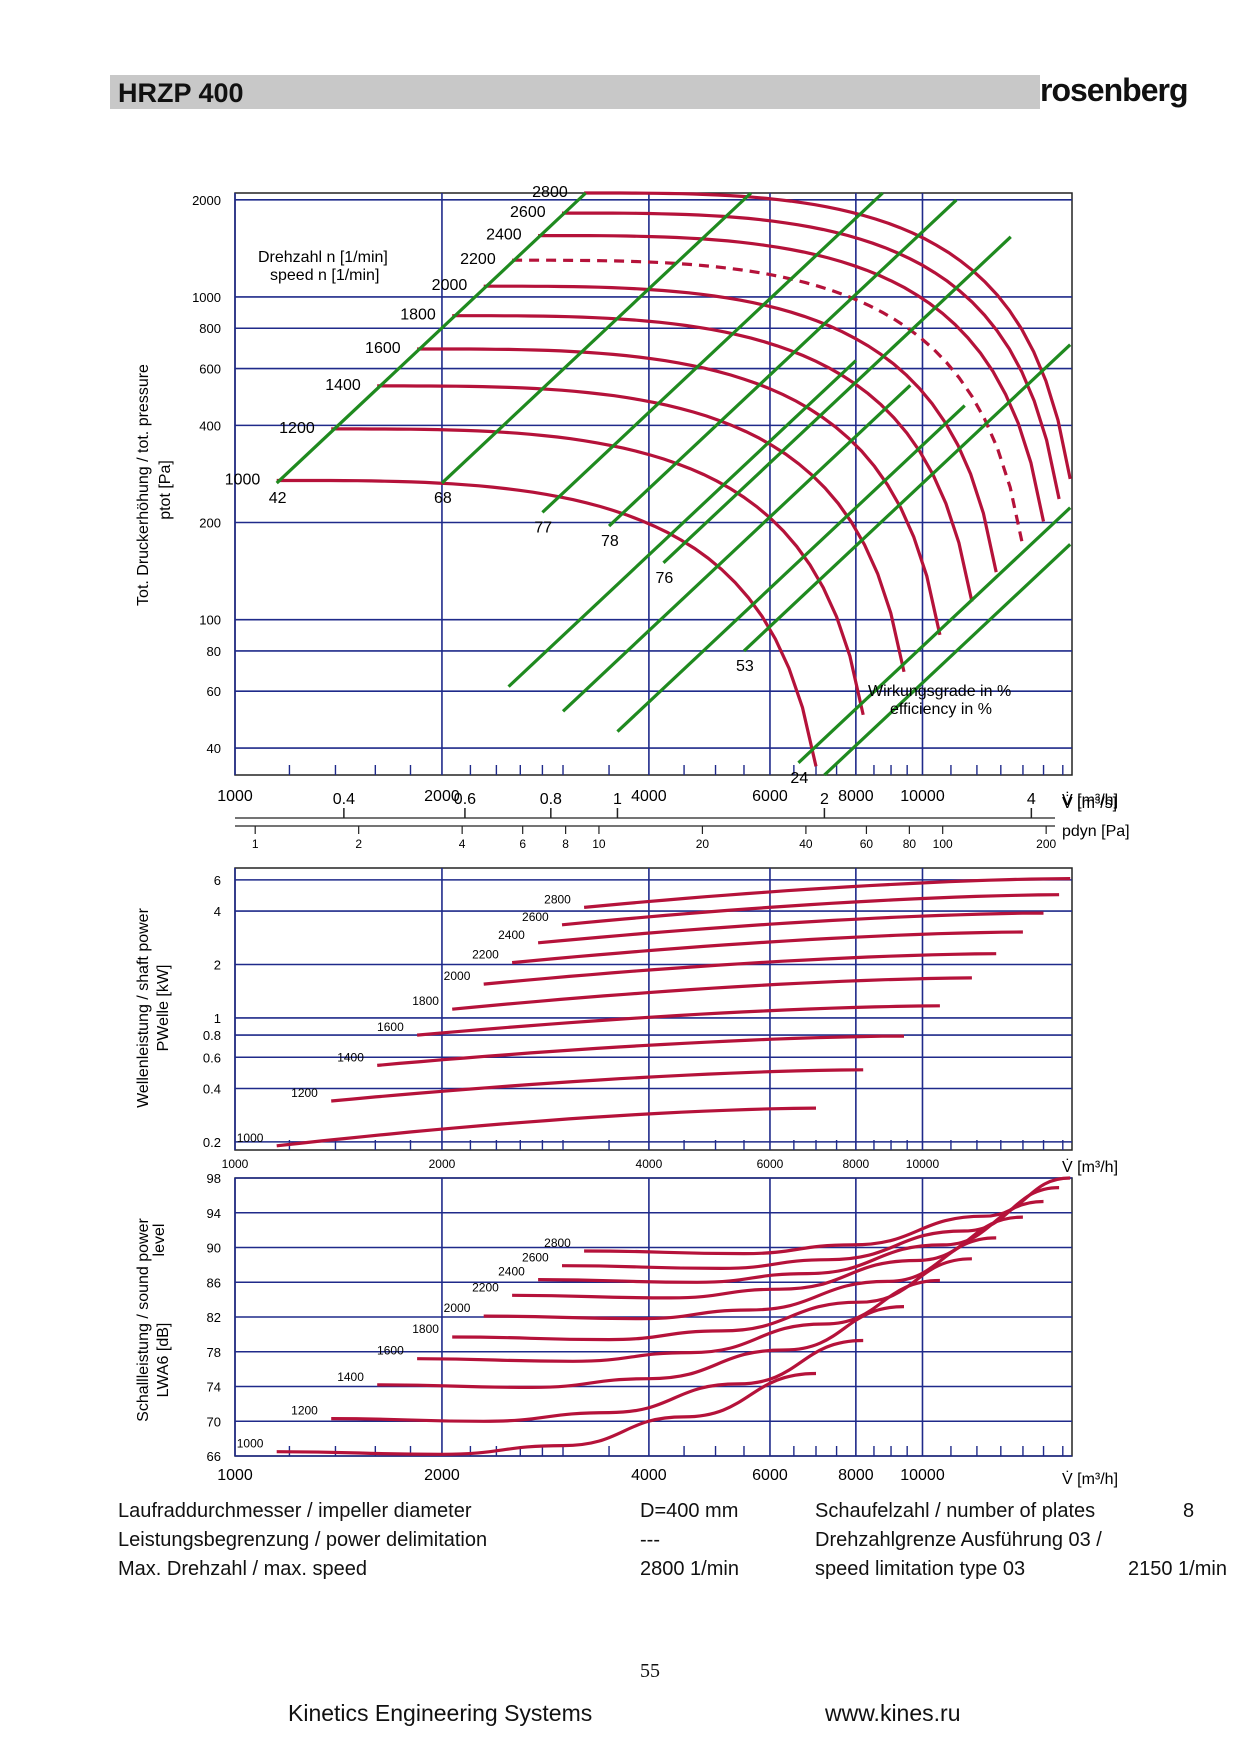 The image size is (1240, 1755). What do you see at coordinates (278, 498) in the screenshot?
I see `efficiency-label: 42` at bounding box center [278, 498].